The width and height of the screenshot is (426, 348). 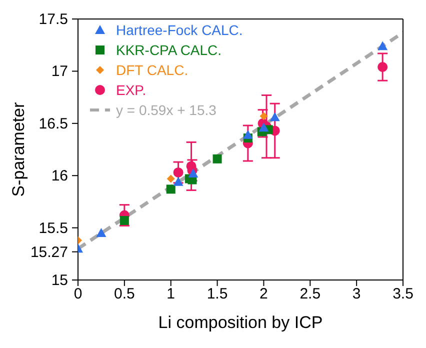 What do you see at coordinates (217, 294) in the screenshot?
I see `x-tick-label: 1.5` at bounding box center [217, 294].